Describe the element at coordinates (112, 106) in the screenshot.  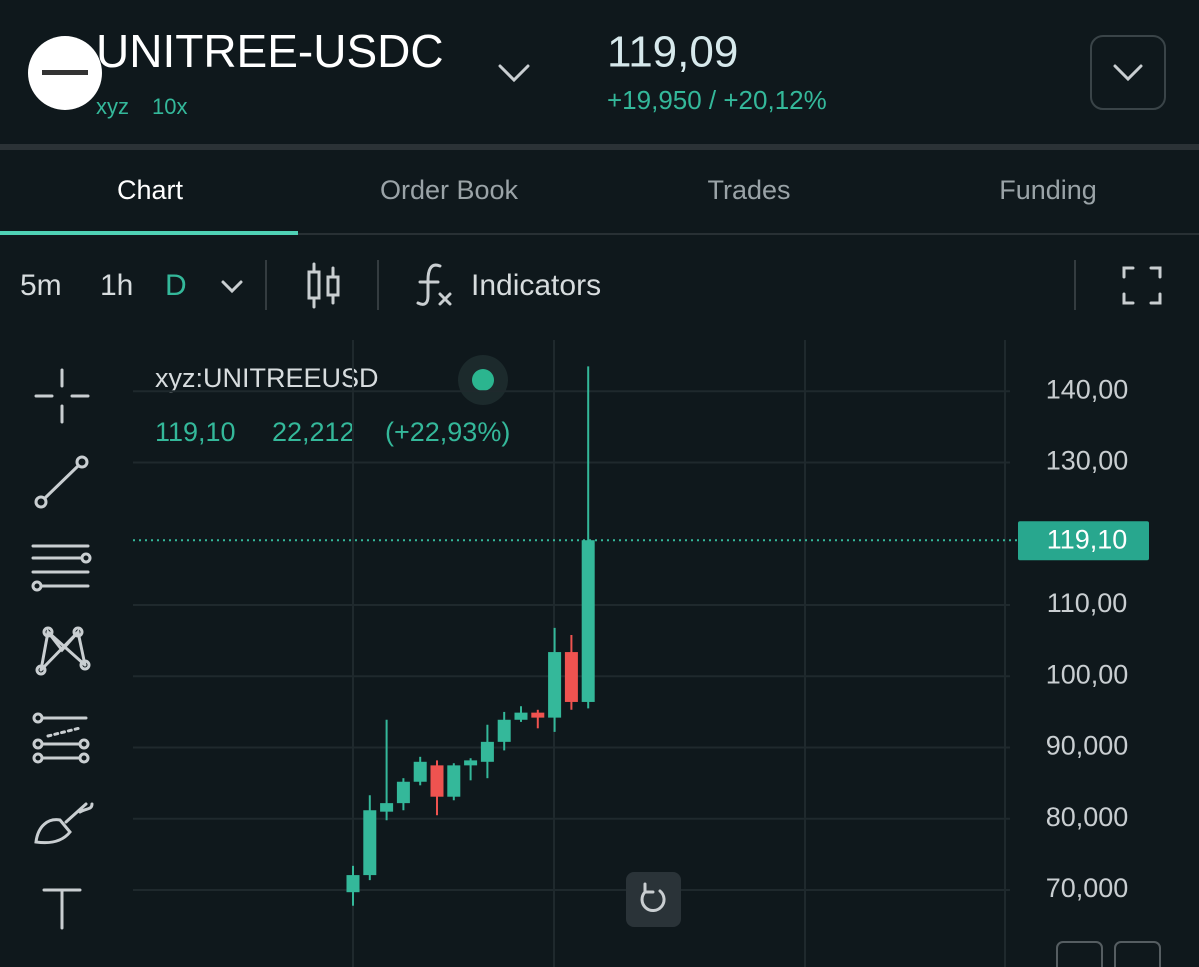
I see `dex: xyz` at that location.